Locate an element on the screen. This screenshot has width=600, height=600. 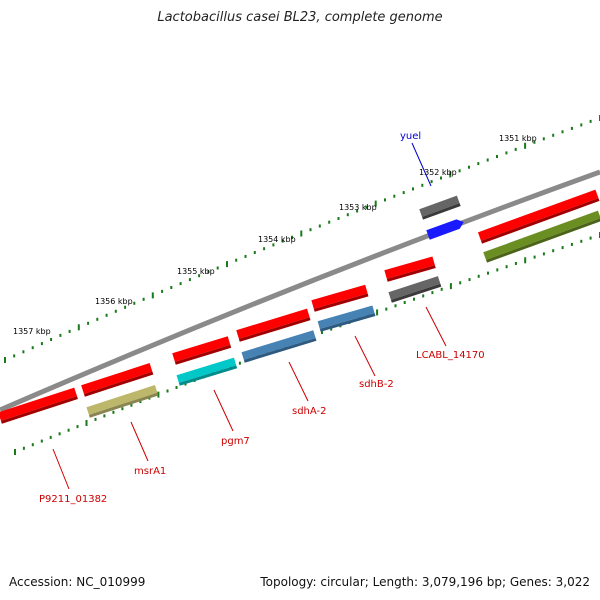
label-line-sdhb is located at coordinates (365, 356).